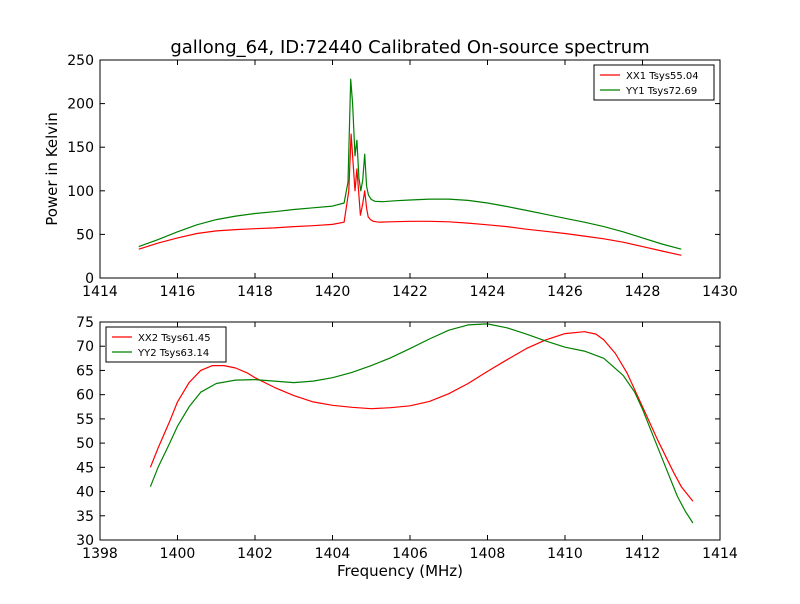 This screenshot has width=800, height=604. Describe the element at coordinates (85, 323) in the screenshot. I see `bottom-y-tick-label: 75` at that location.